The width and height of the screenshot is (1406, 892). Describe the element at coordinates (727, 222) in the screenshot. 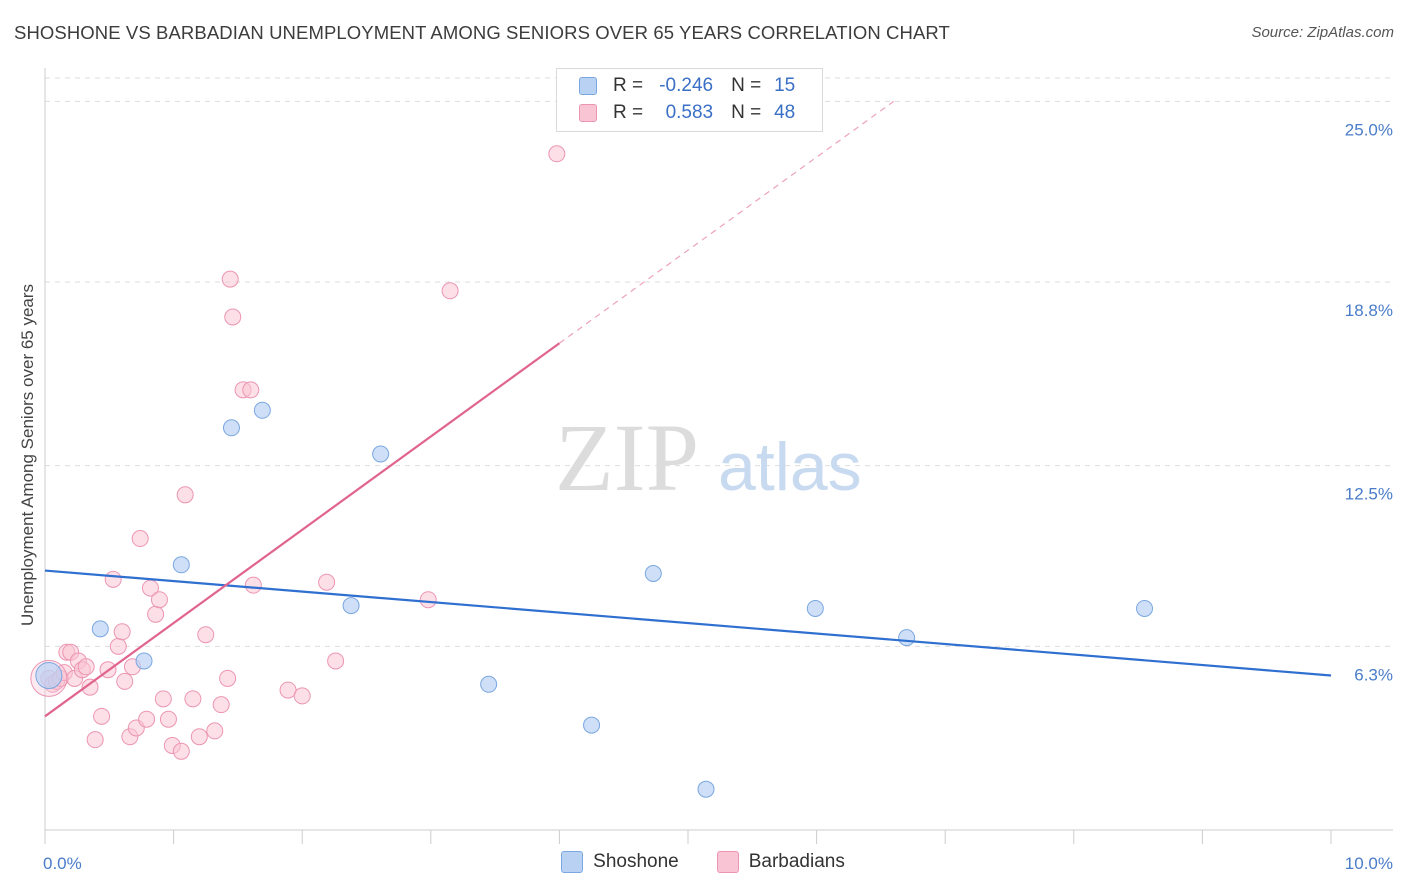

I see `barbadian-trend-extension` at that location.